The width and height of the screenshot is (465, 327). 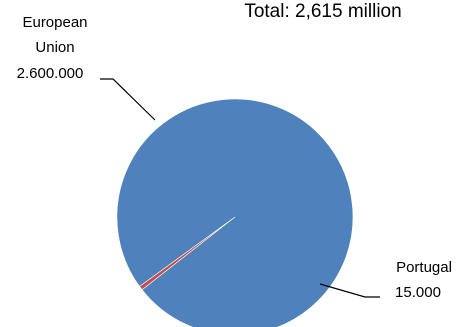 What do you see at coordinates (54, 47) in the screenshot?
I see `data-label-european-union-line2: Union` at bounding box center [54, 47].